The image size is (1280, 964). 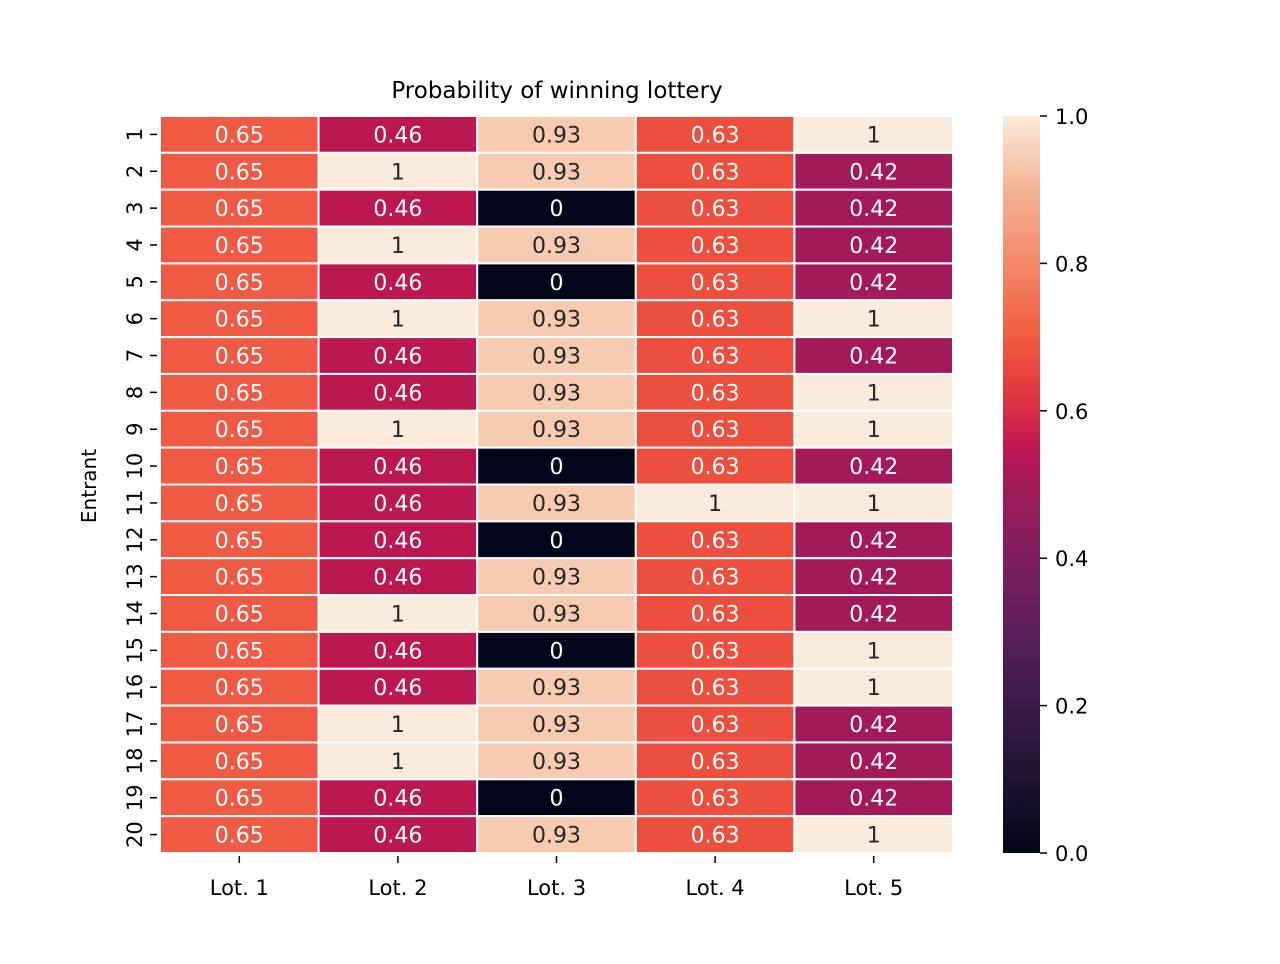 What do you see at coordinates (135, 207) in the screenshot?
I see `y-tick-label: 3` at bounding box center [135, 207].